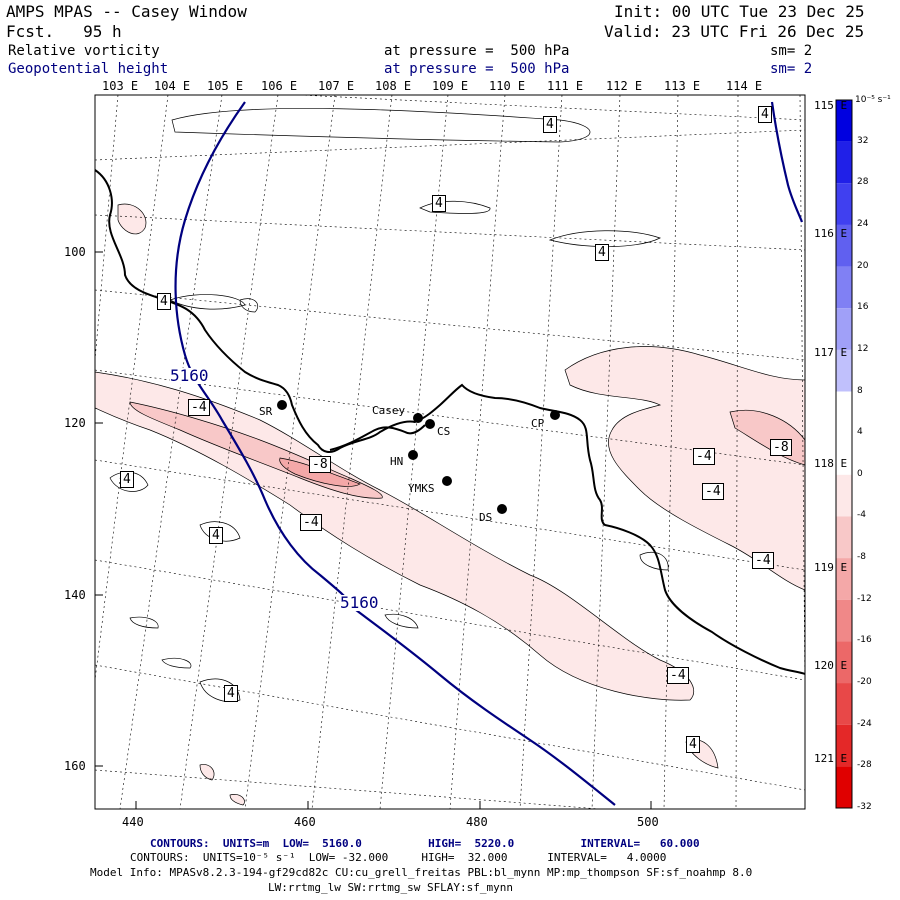  What do you see at coordinates (450, 86) in the screenshot?
I see `lon-label: 109 E` at bounding box center [450, 86].